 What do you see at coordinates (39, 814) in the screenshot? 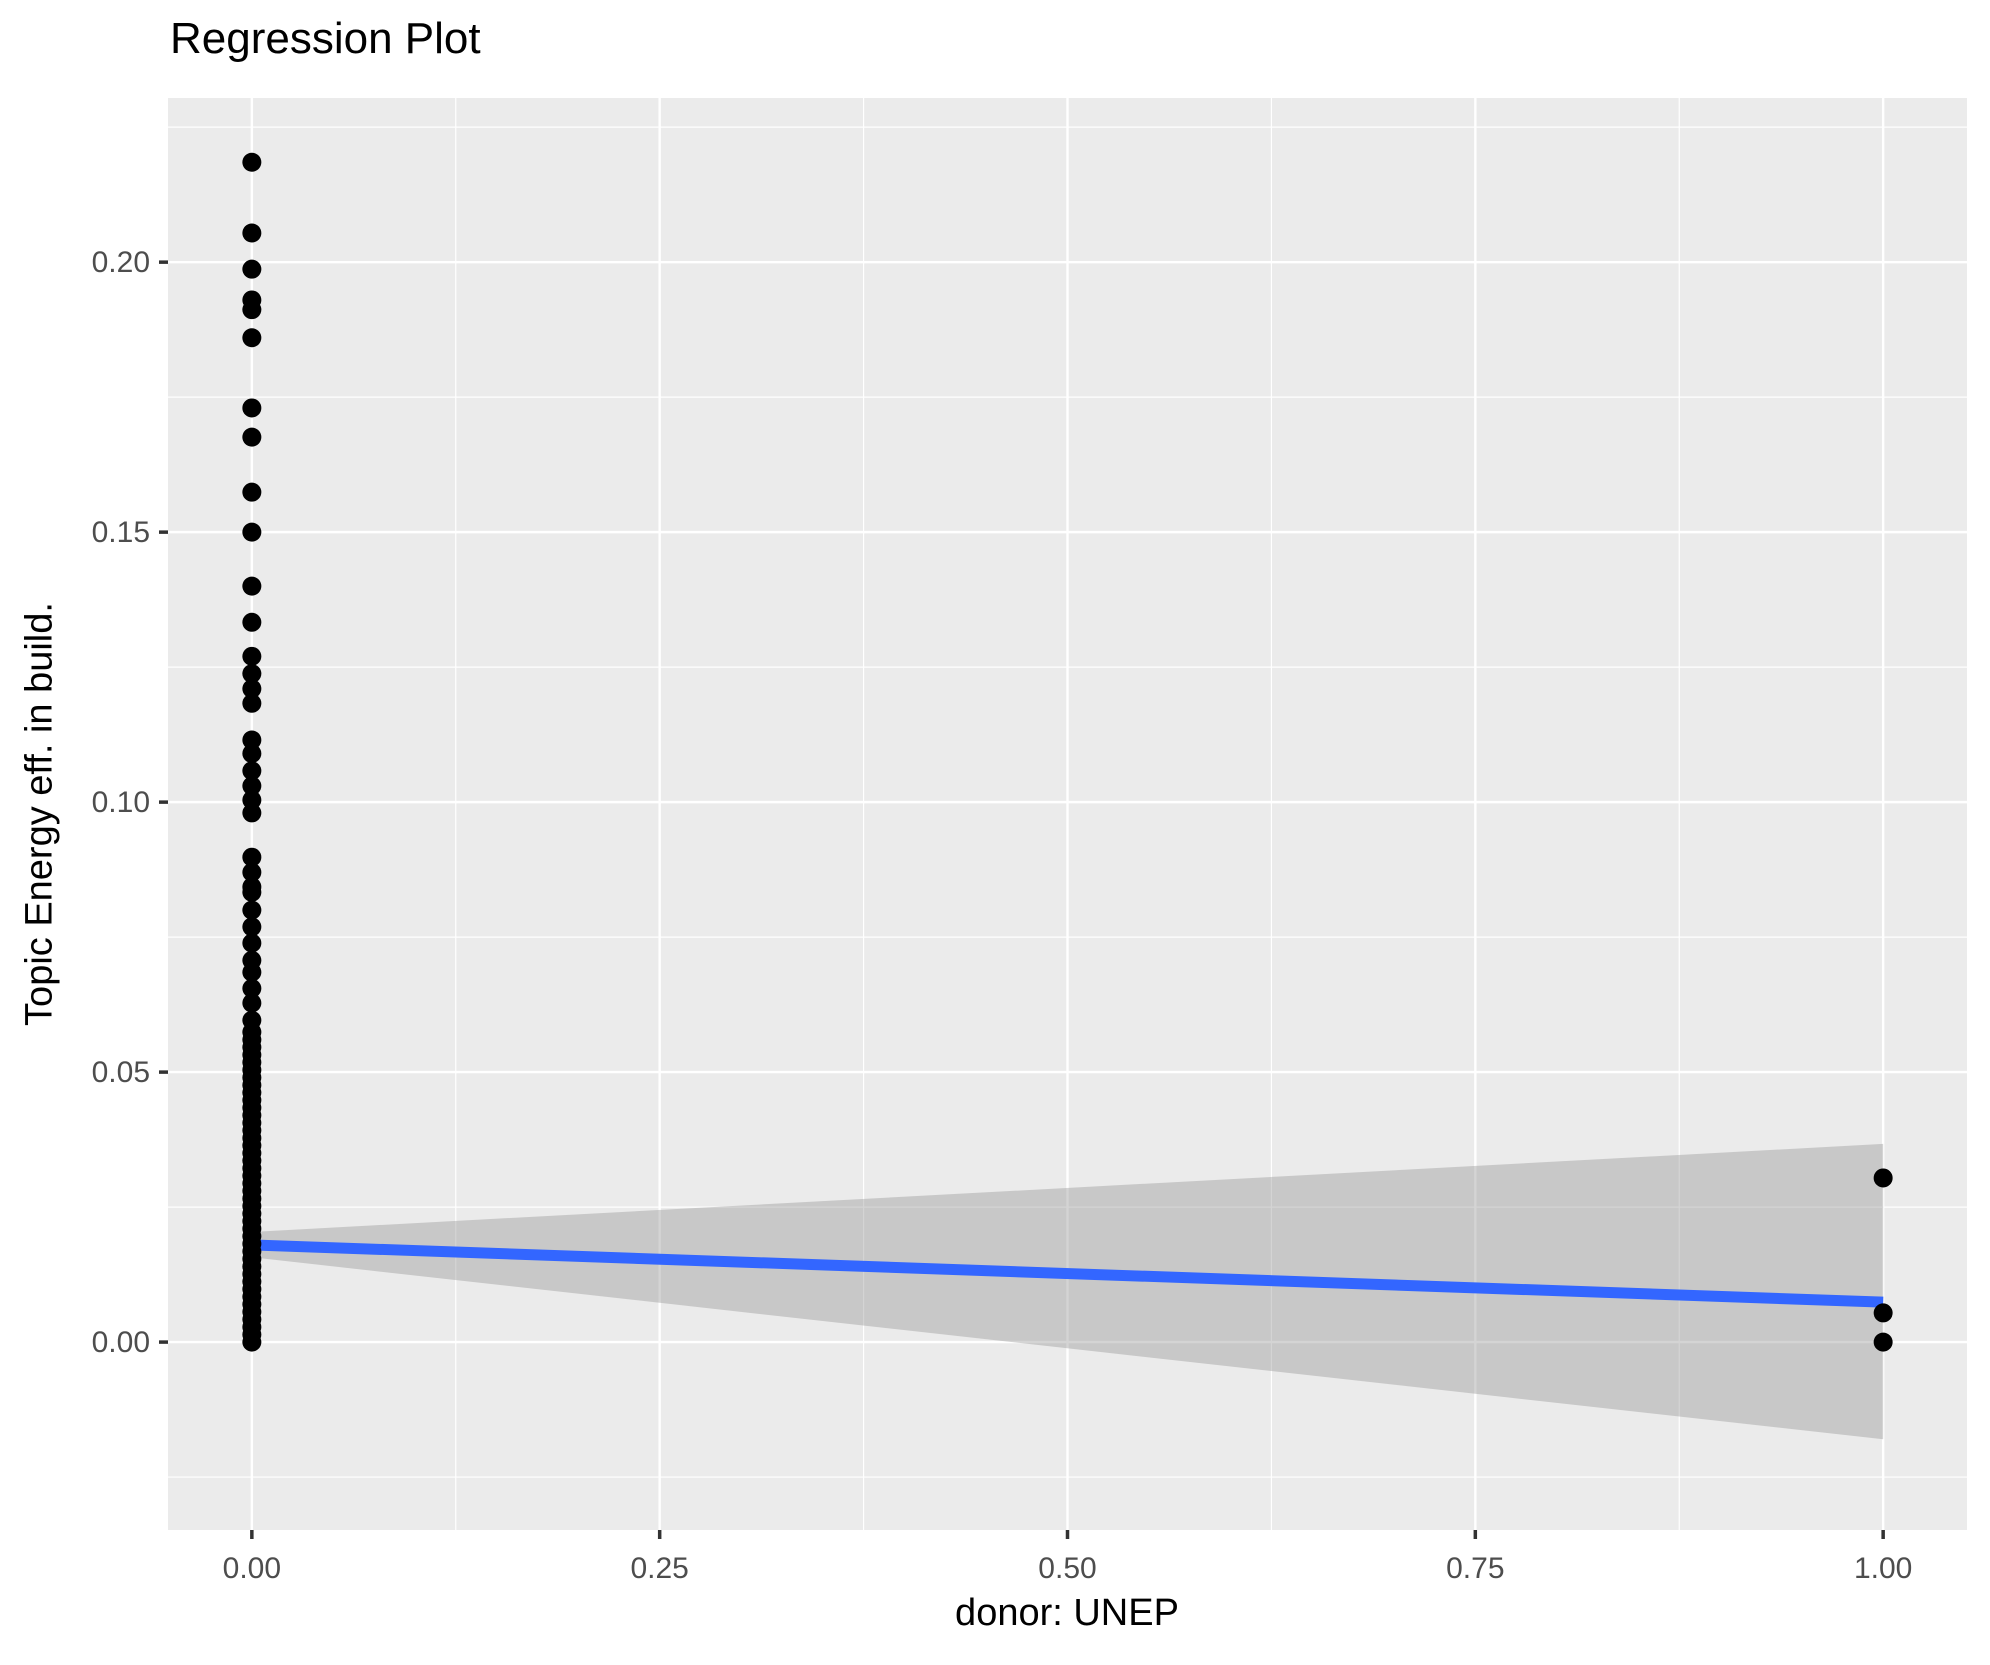
I see `y-axis-title: Topic Energy eff. in build.` at bounding box center [39, 814].